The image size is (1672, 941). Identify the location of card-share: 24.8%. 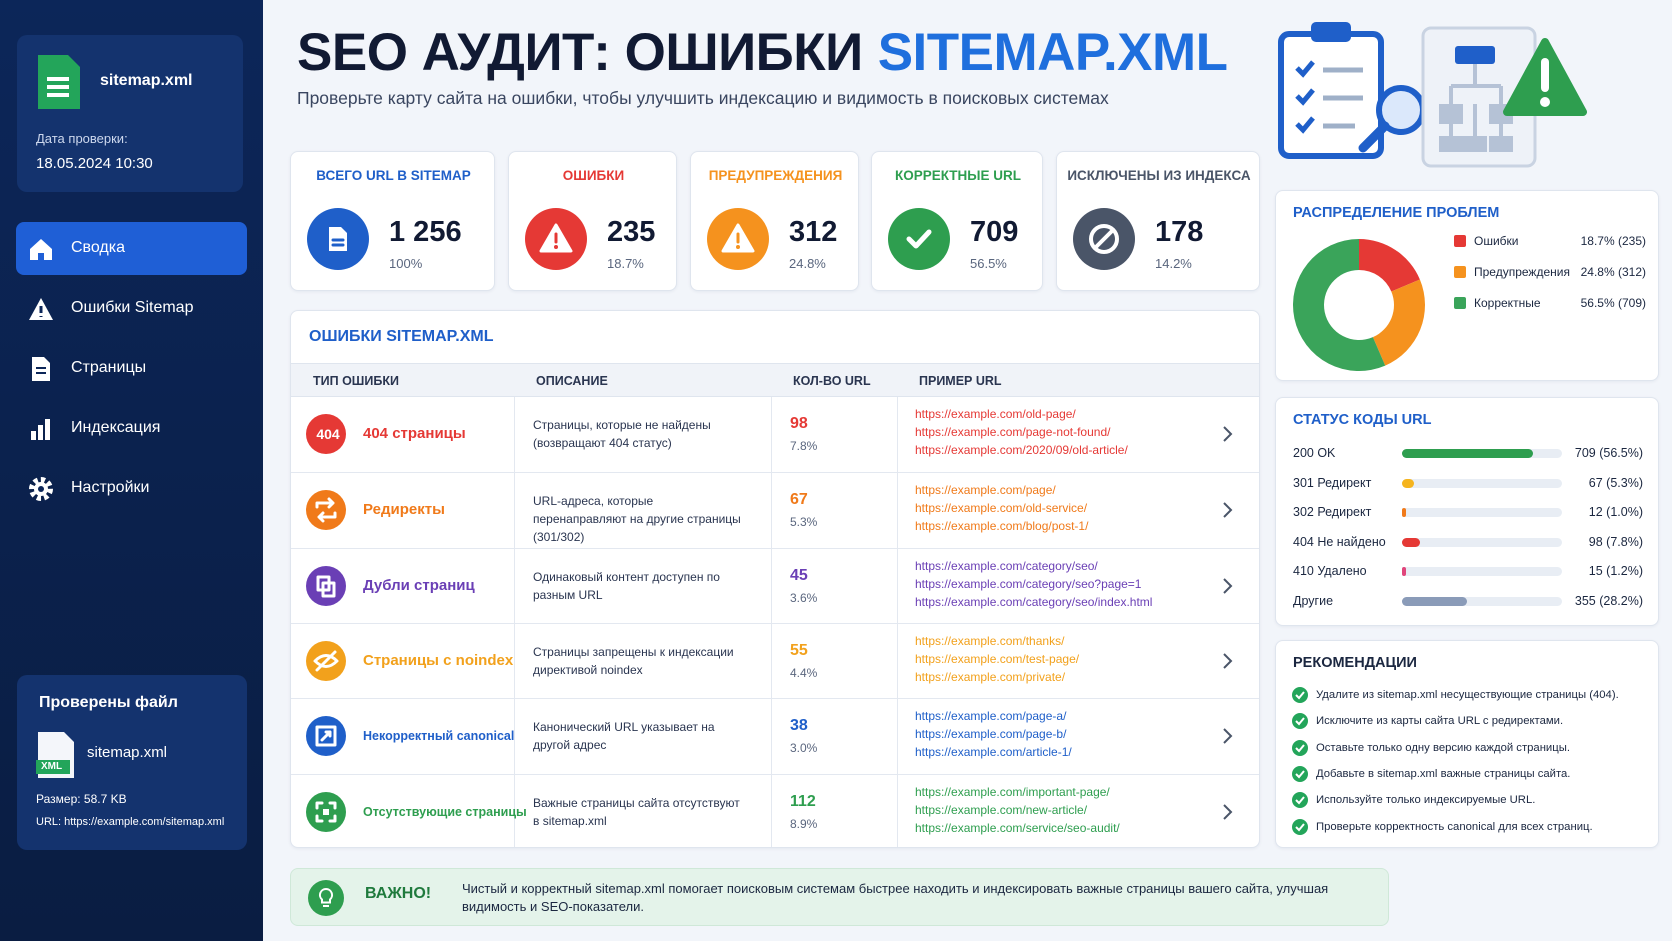
(807, 263).